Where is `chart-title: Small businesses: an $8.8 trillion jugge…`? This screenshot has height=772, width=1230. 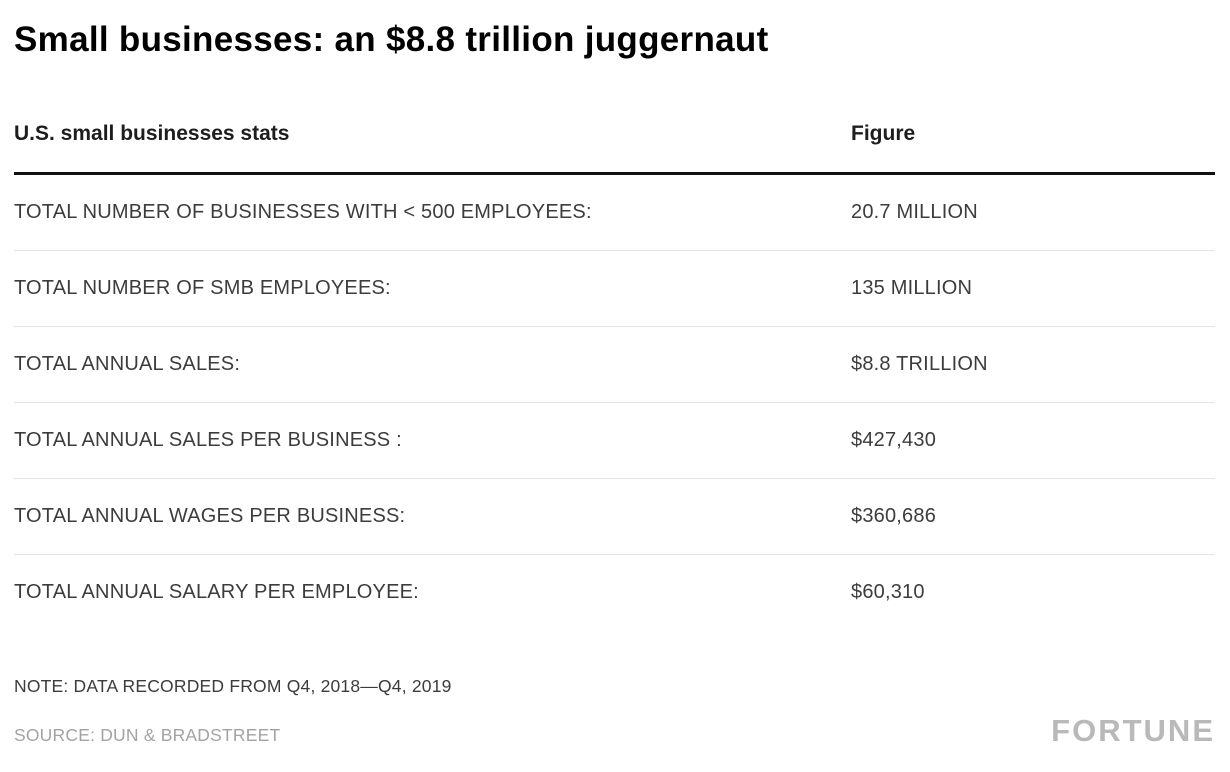
chart-title: Small businesses: an $8.8 trillion jugge… is located at coordinates (391, 39).